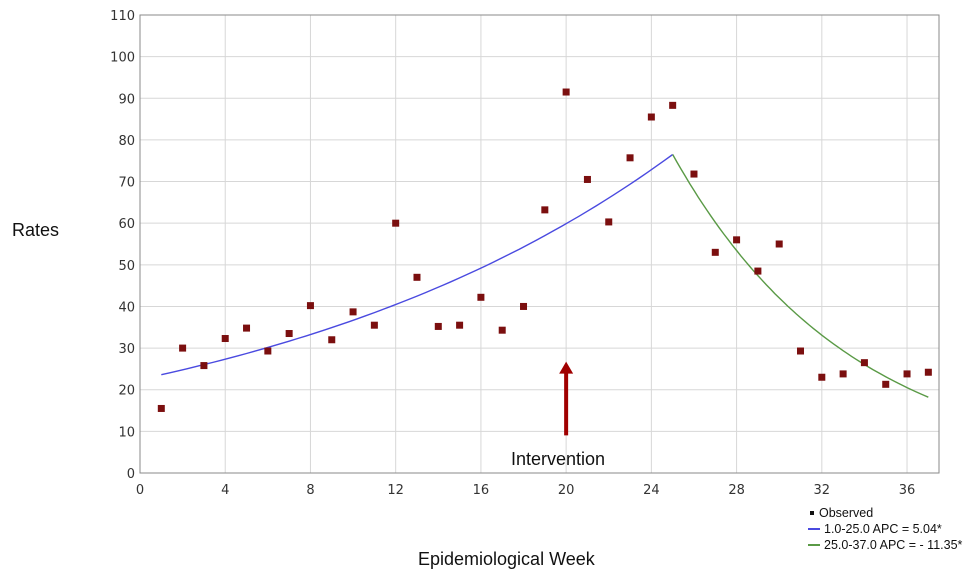 Image resolution: width=970 pixels, height=575 pixels. I want to click on legend-label: 1.0-25.0 APC = 5.04*, so click(883, 529).